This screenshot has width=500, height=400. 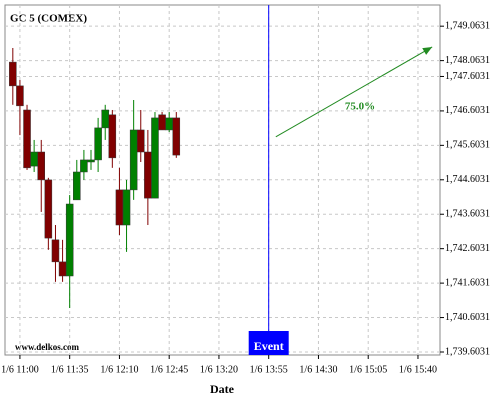 What do you see at coordinates (318, 369) in the screenshot?
I see `x-tick-label: 1/6 14:30` at bounding box center [318, 369].